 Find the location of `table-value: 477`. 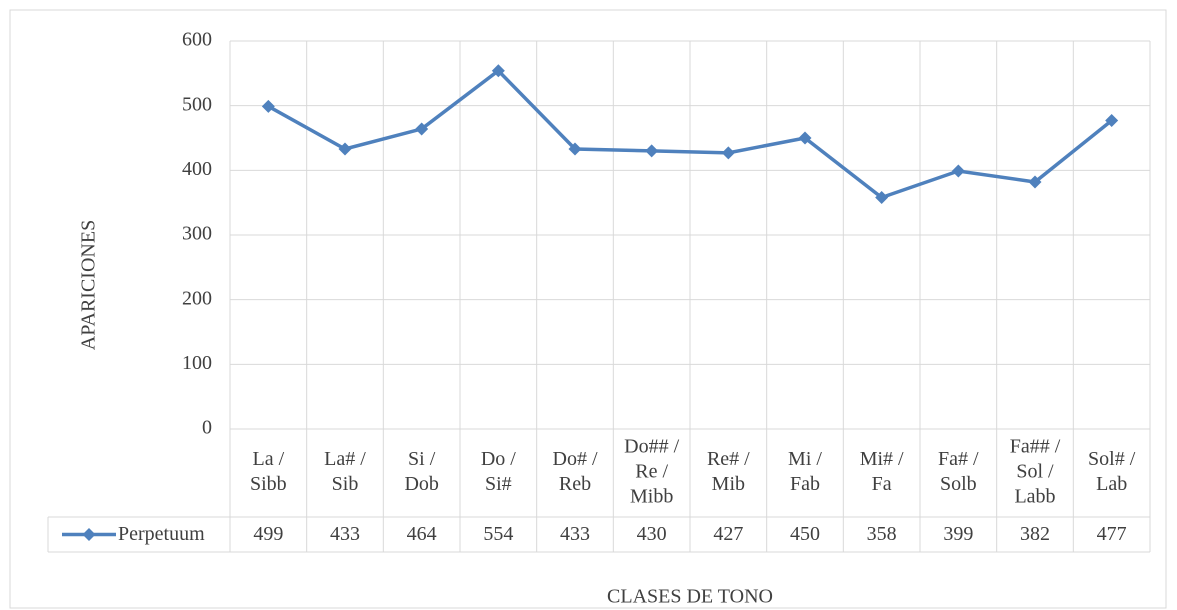

table-value: 477 is located at coordinates (1112, 534).